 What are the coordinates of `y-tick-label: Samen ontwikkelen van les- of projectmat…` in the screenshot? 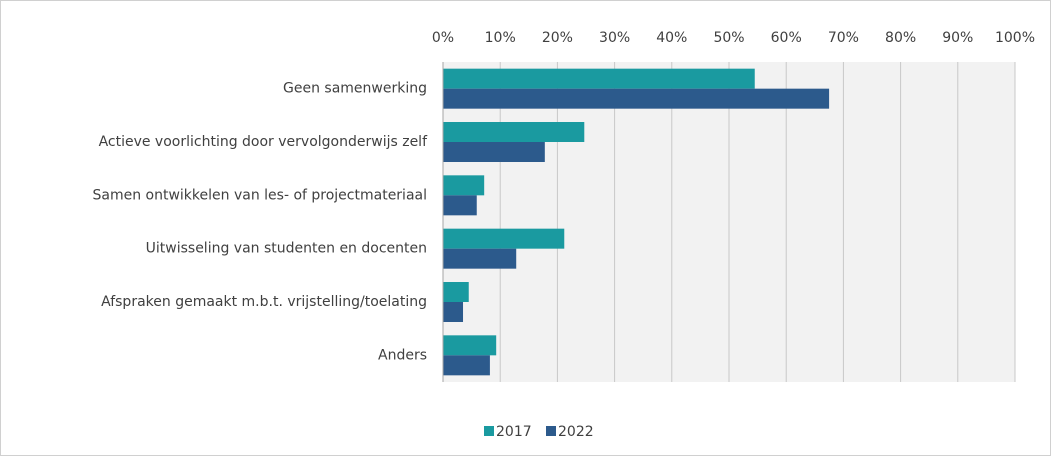 It's located at (260, 195).